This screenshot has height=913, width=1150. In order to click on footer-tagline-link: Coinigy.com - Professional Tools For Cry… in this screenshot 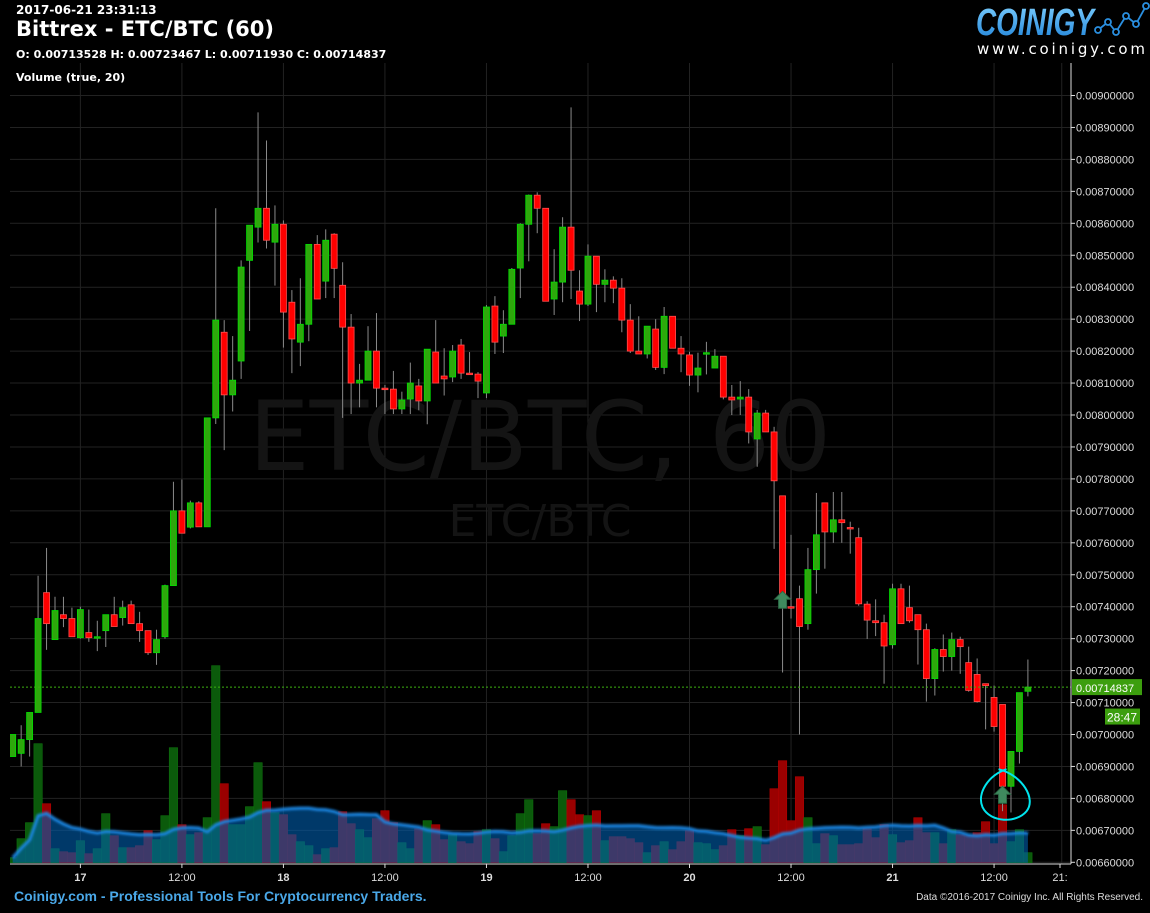, I will do `click(220, 896)`.